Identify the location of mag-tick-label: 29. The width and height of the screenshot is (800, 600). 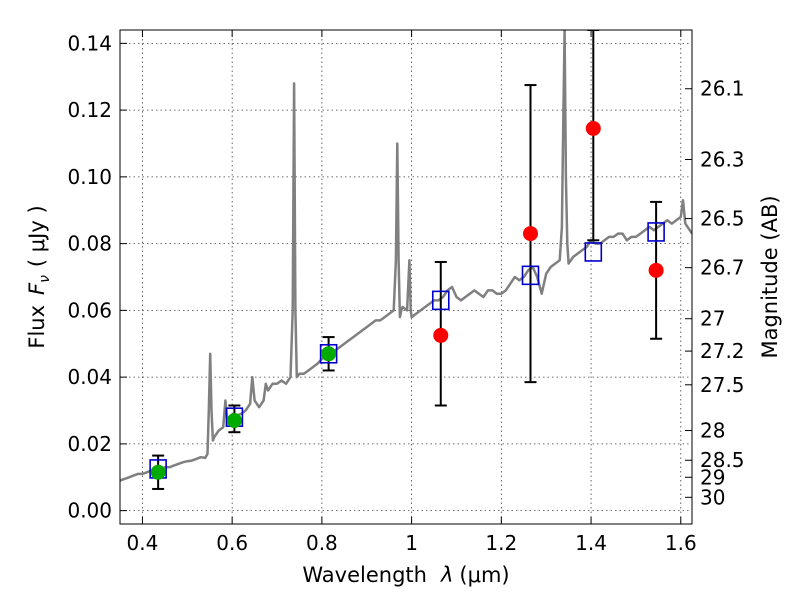
(712, 477).